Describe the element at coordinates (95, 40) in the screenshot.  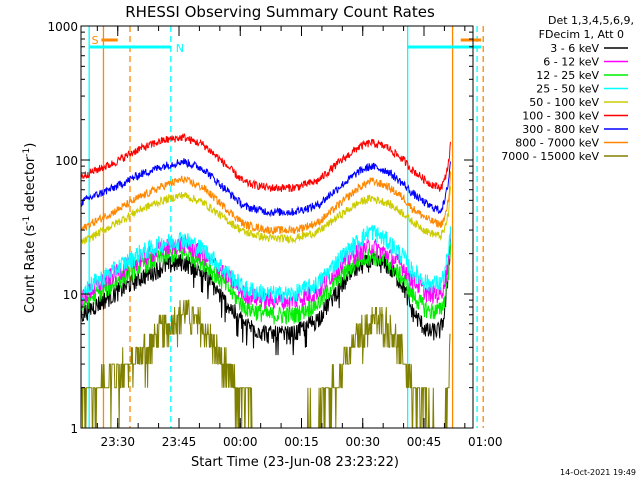
I see `flag-label-0: S` at that location.